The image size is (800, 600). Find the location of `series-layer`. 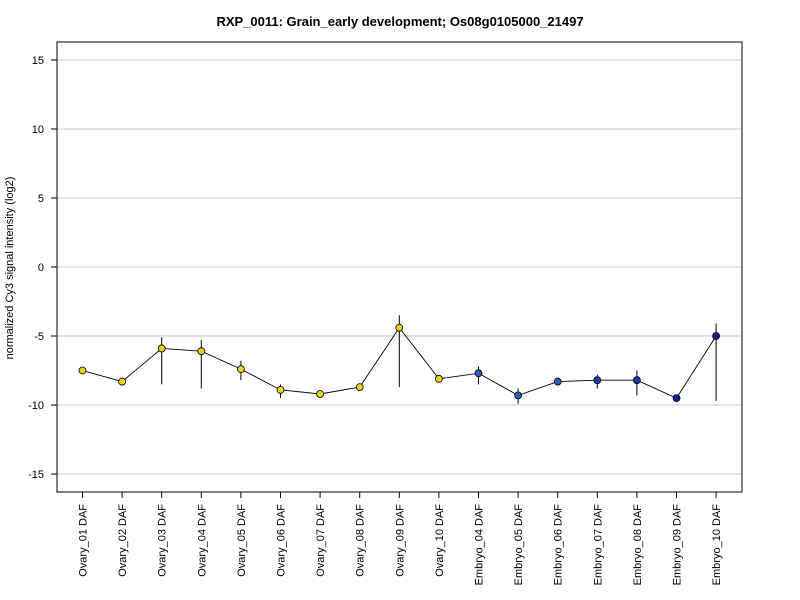

series-layer is located at coordinates (399, 359).